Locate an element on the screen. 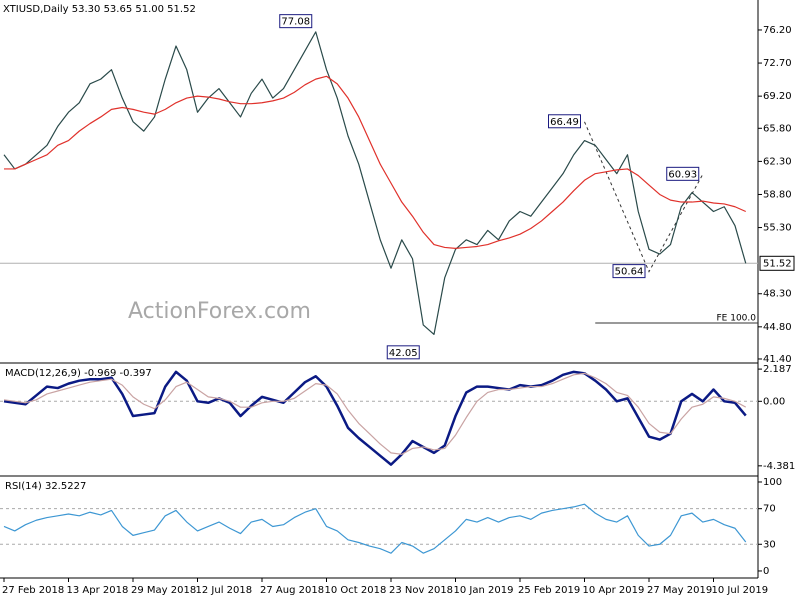  panel-title: XTIUSD,Daily 53.30 53.65 51.00 51.52 is located at coordinates (99, 9).